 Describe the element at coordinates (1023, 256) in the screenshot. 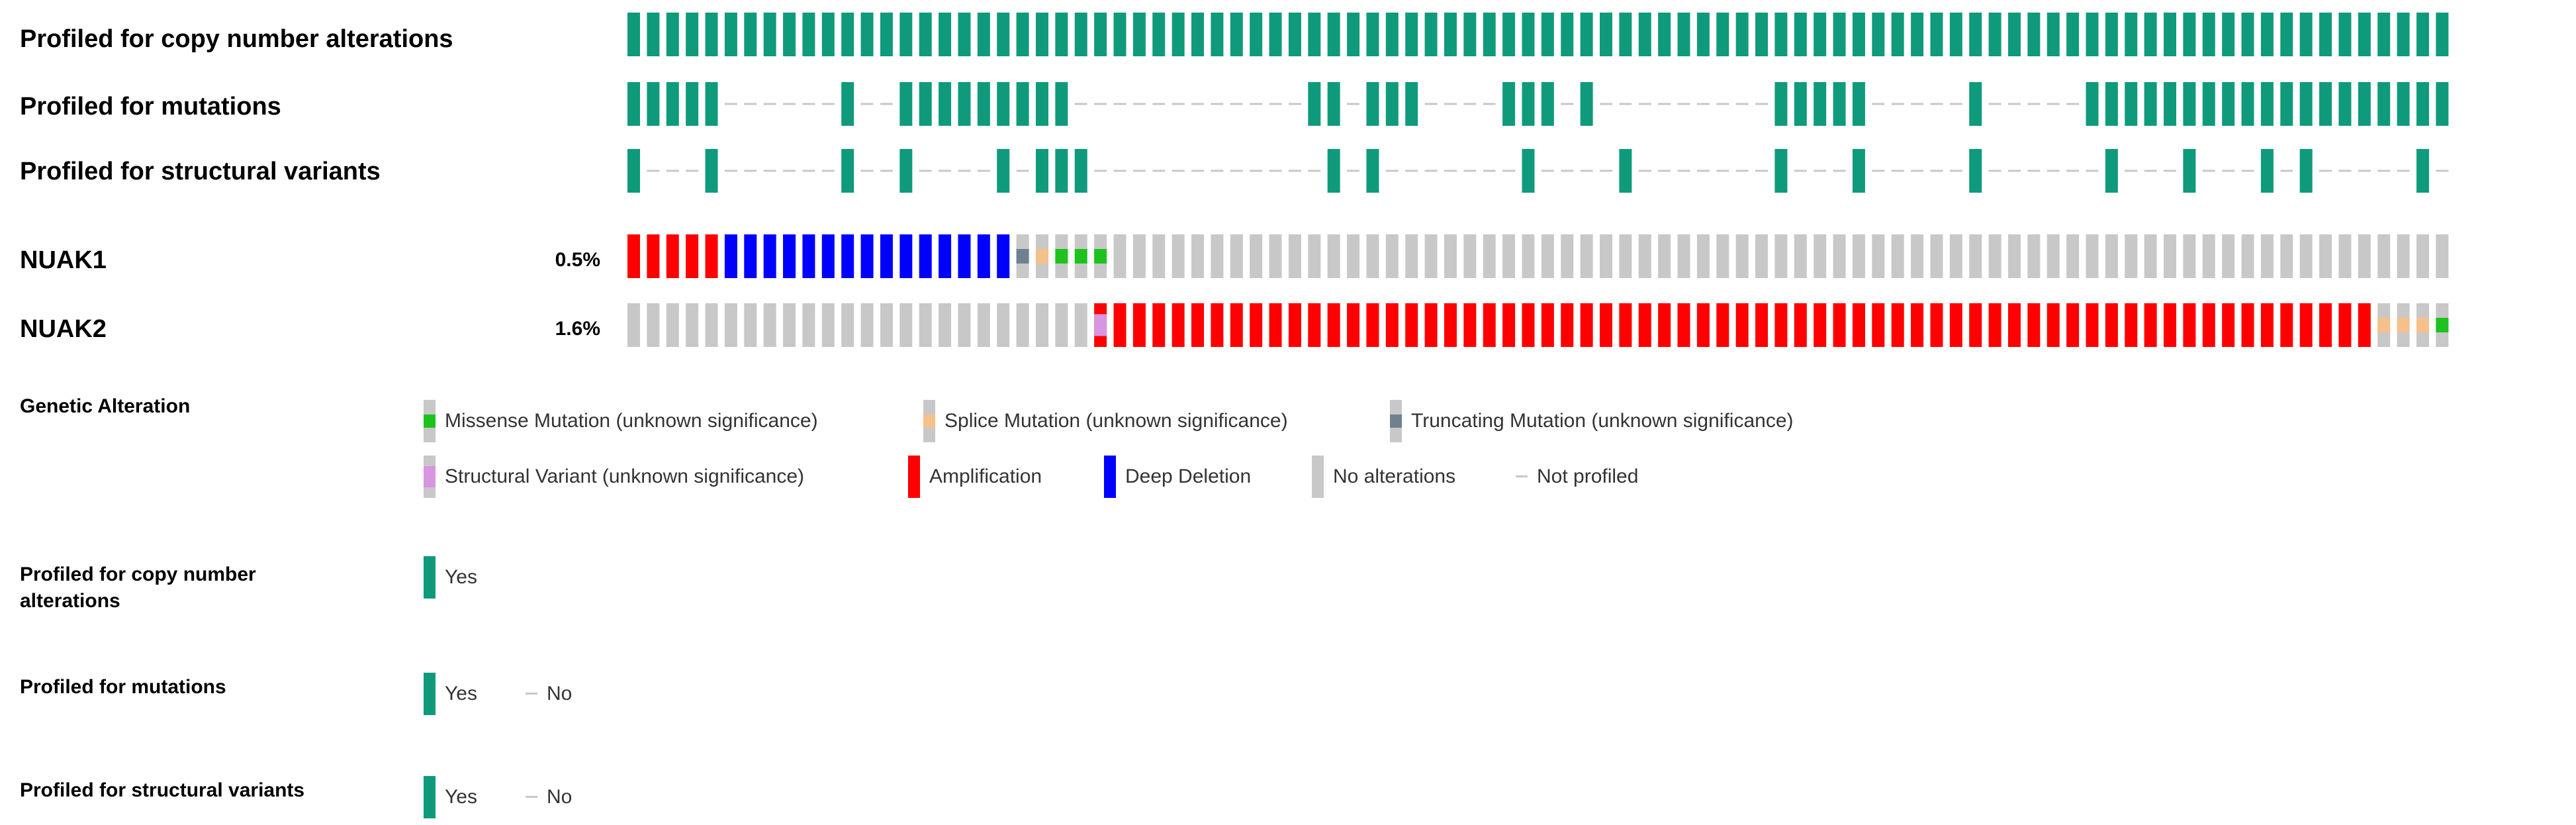

I see `truncating-mark` at that location.